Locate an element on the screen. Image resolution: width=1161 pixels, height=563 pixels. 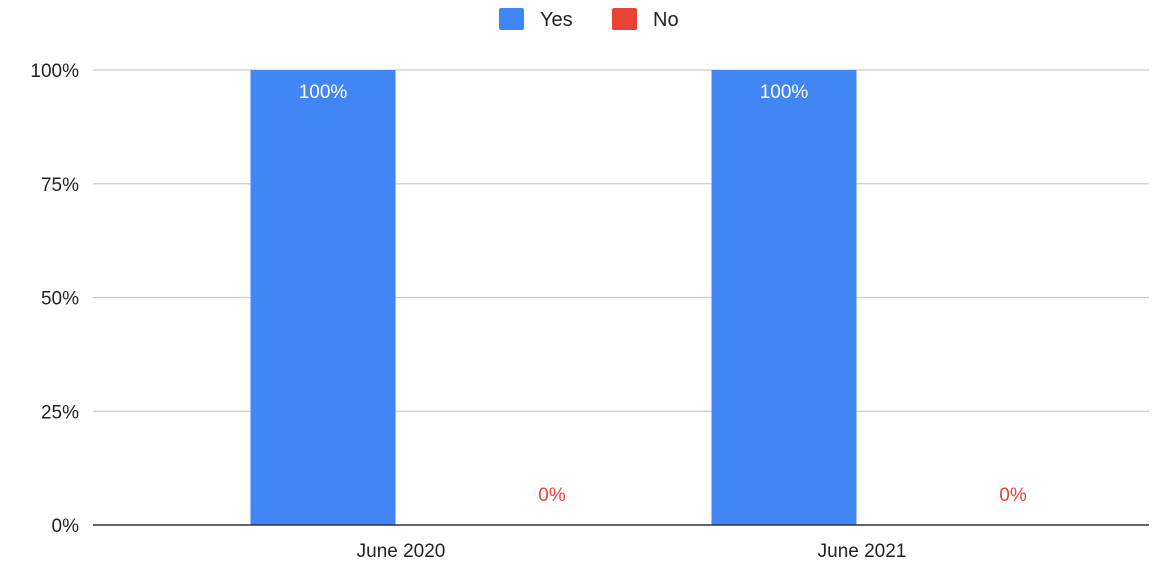
legend-swatch-yes is located at coordinates (511, 19).